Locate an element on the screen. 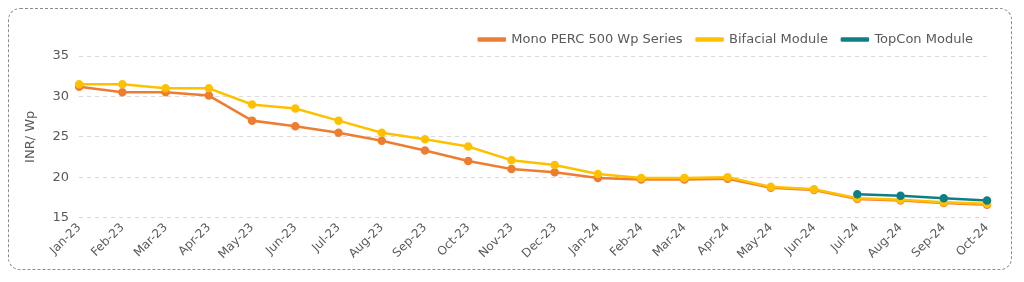  legend-label: TopCon Module is located at coordinates (923, 38).